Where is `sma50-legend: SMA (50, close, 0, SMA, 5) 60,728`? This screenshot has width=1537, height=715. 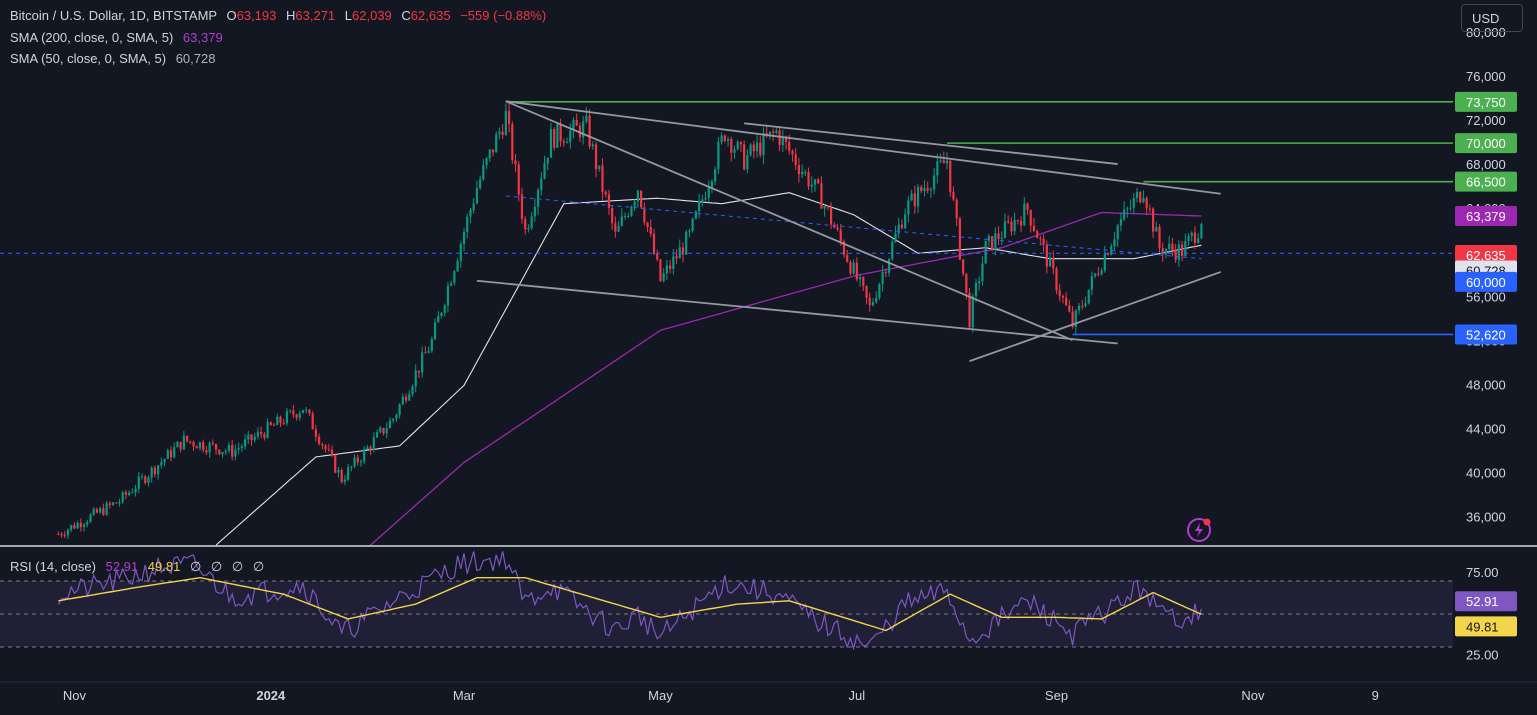
sma50-legend: SMA (50, close, 0, SMA, 5) 60,728 is located at coordinates (112, 58).